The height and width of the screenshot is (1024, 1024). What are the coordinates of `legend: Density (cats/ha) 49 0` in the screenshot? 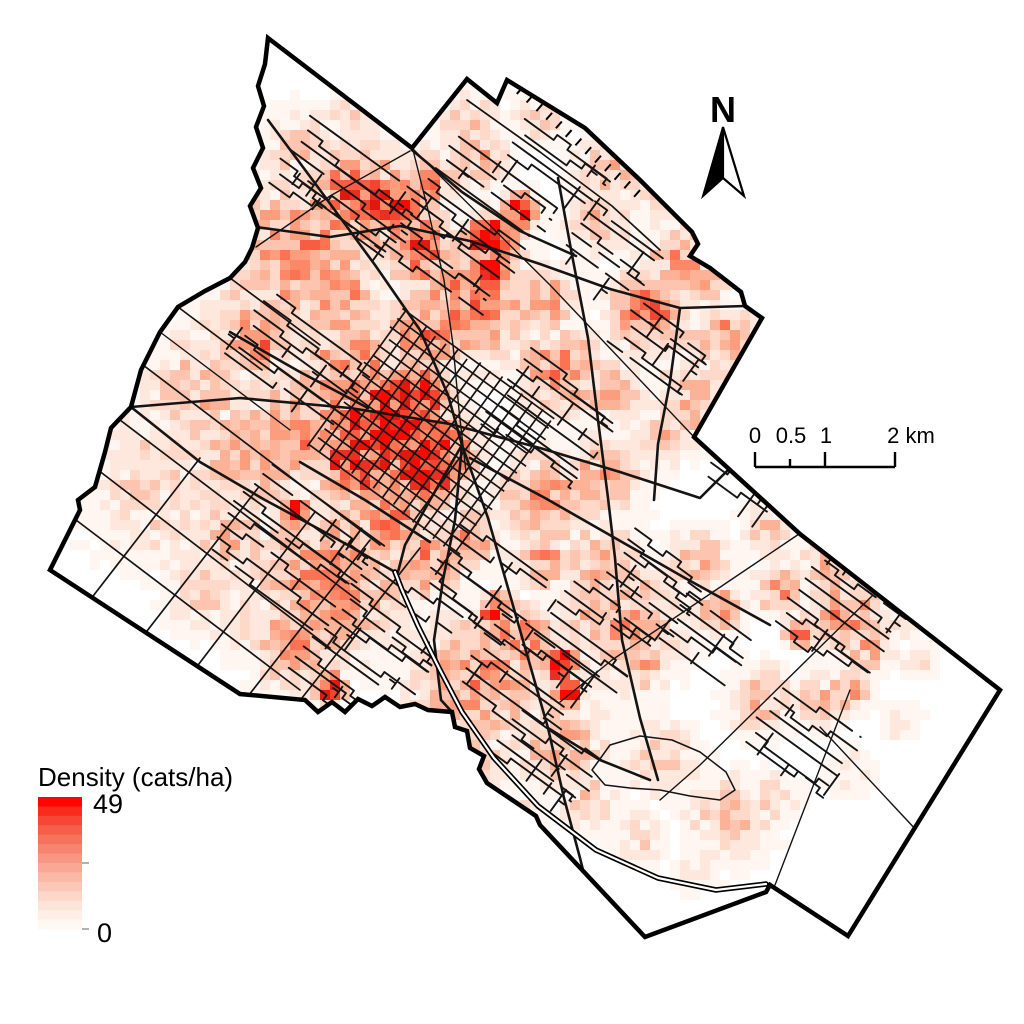 It's located at (135, 855).